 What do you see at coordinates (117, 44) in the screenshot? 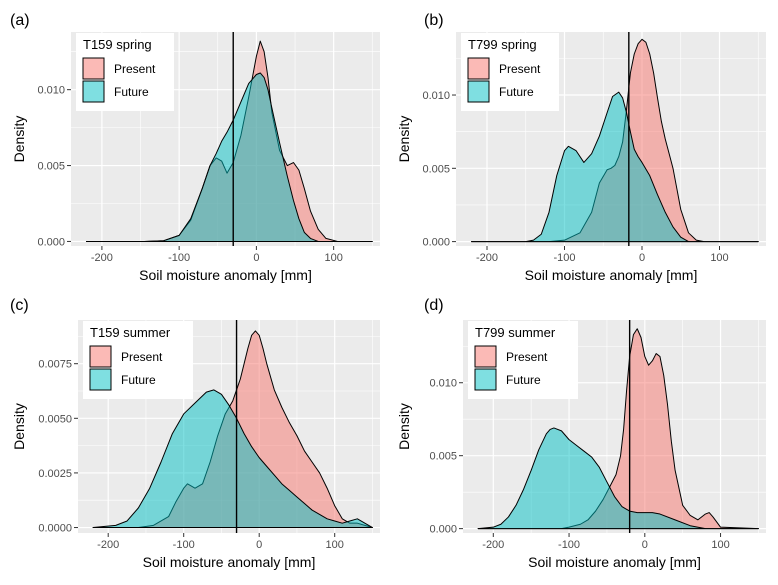
I see `legend-title: T159 spring` at bounding box center [117, 44].